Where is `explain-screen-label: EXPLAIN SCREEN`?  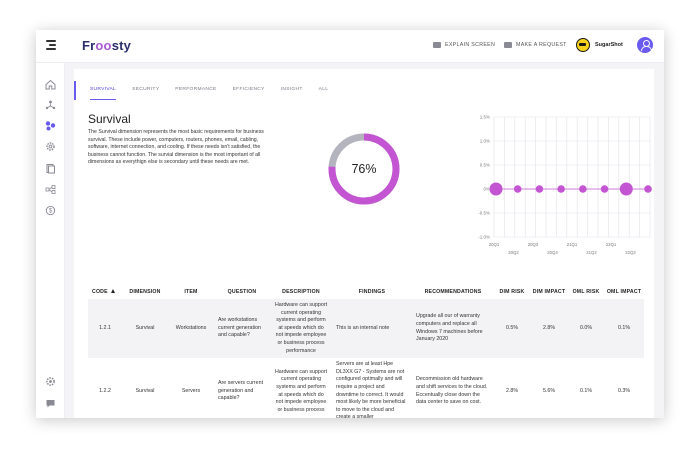 explain-screen-label: EXPLAIN SCREEN is located at coordinates (470, 45).